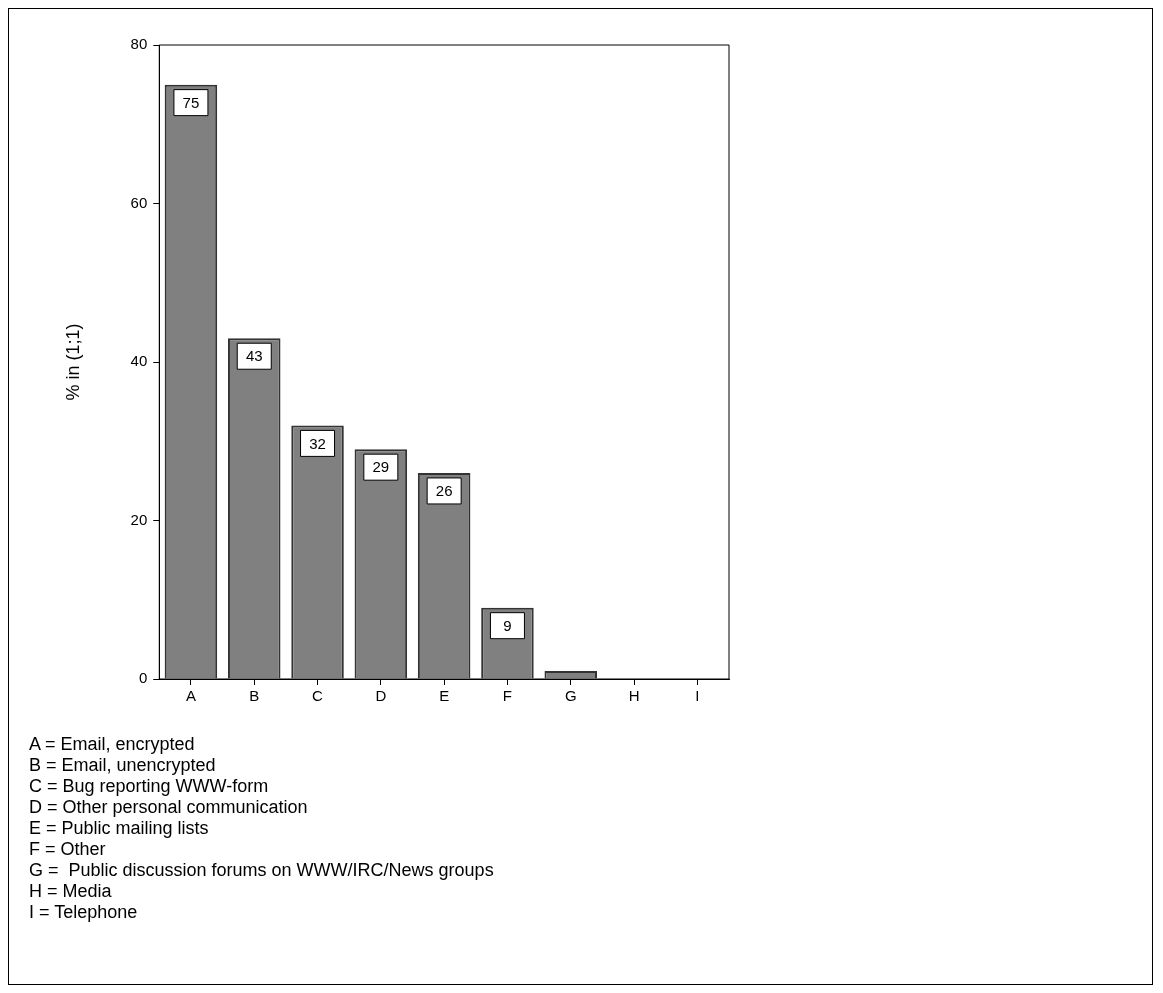 This screenshot has height=993, width=1163. What do you see at coordinates (697, 696) in the screenshot?
I see `x-tick-label: I` at bounding box center [697, 696].